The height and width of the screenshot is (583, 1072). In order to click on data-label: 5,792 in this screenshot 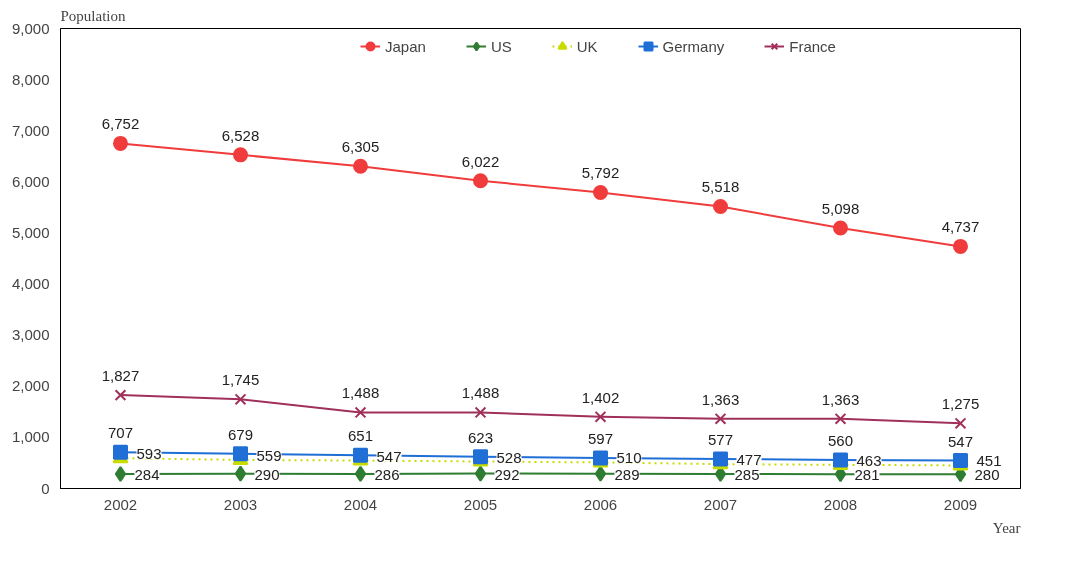, I will do `click(600, 173)`.